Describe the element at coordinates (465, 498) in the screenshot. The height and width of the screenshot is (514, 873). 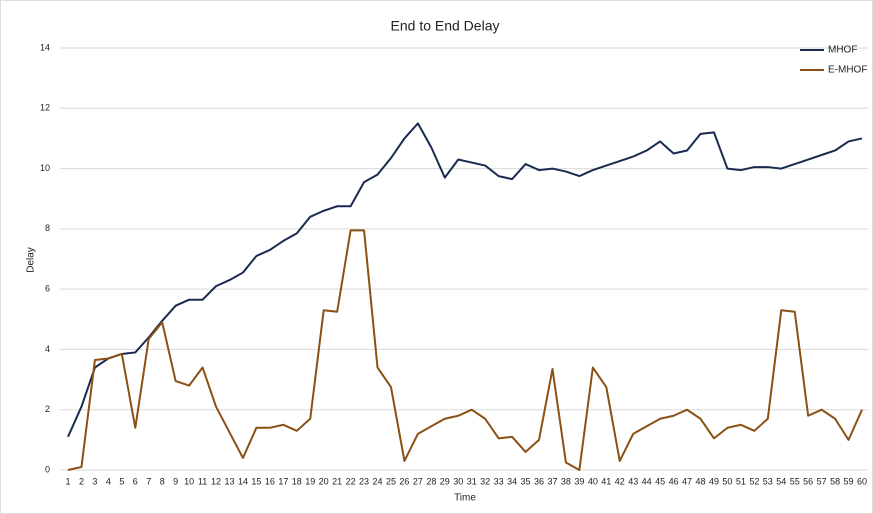
I see `x-axis-label: Time` at that location.